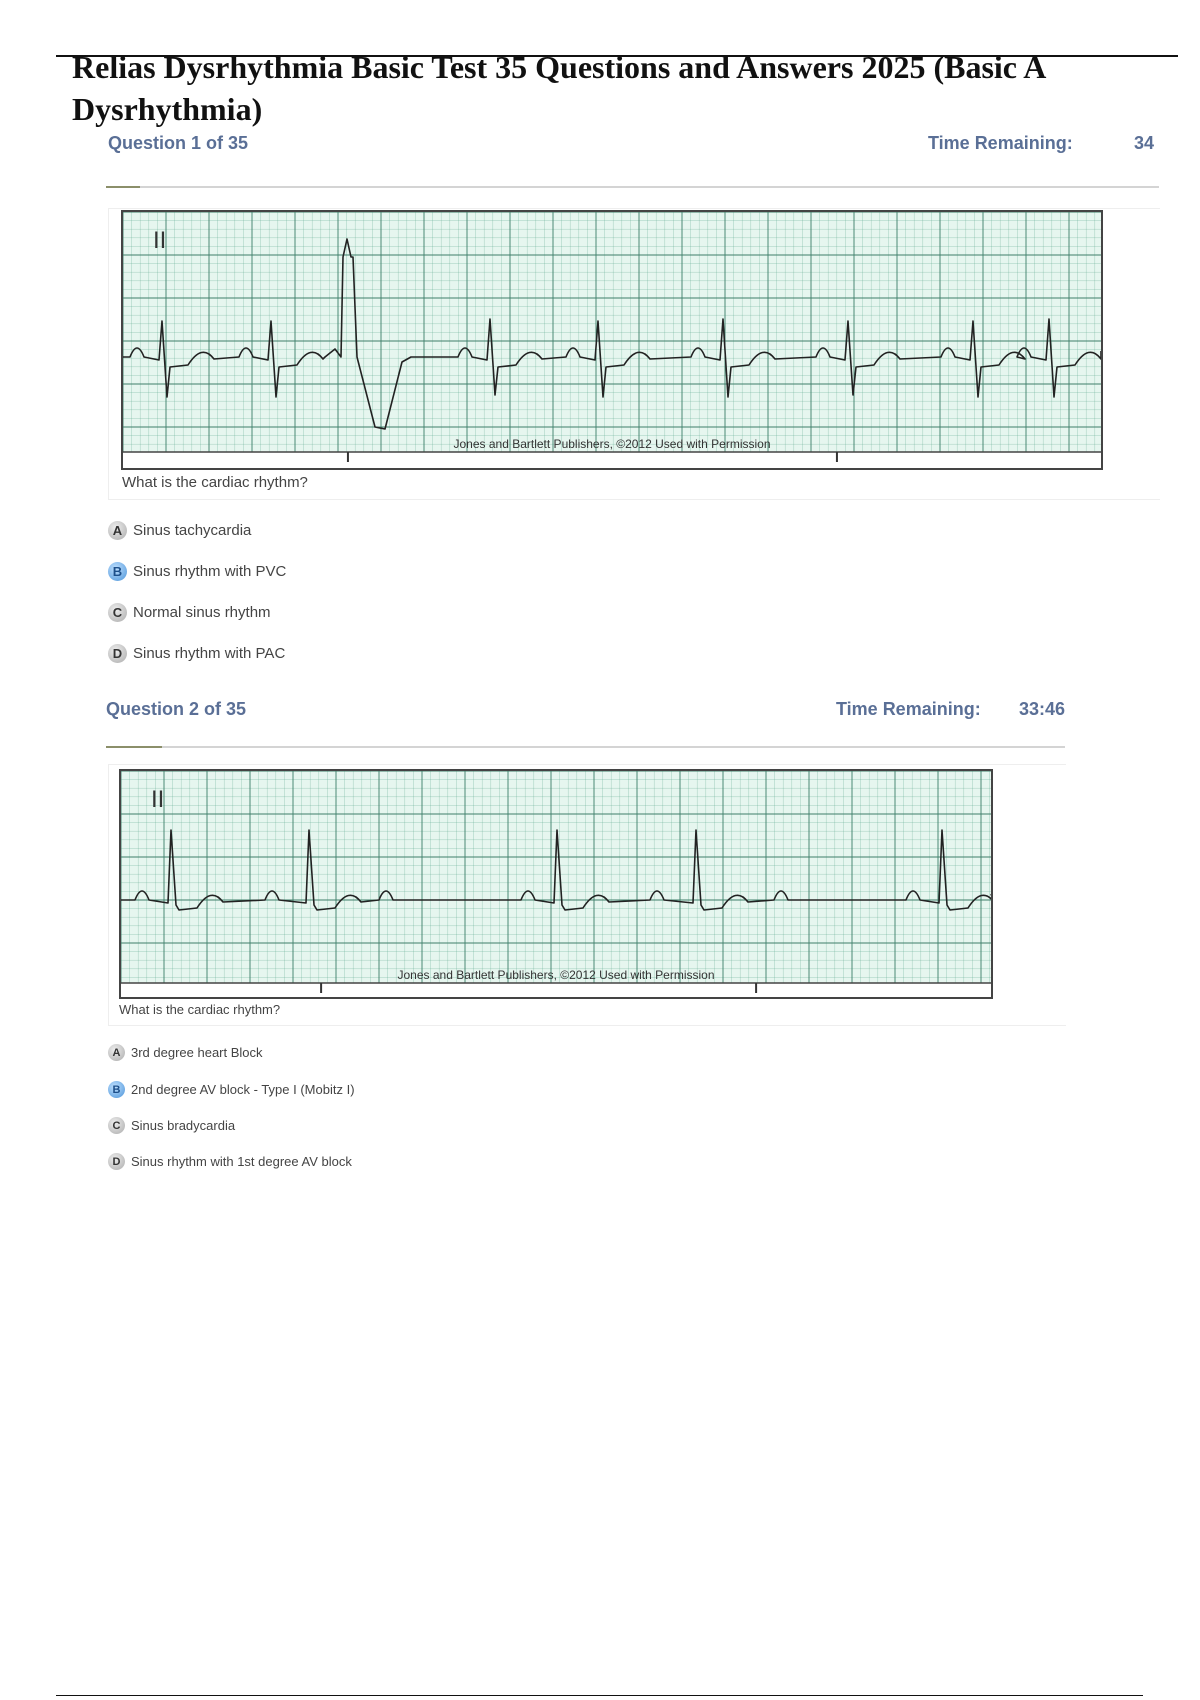 The width and height of the screenshot is (1200, 1700). What do you see at coordinates (243, 1089) in the screenshot?
I see `option-text: 2nd degree AV block - Type I (Mobitz I)` at bounding box center [243, 1089].